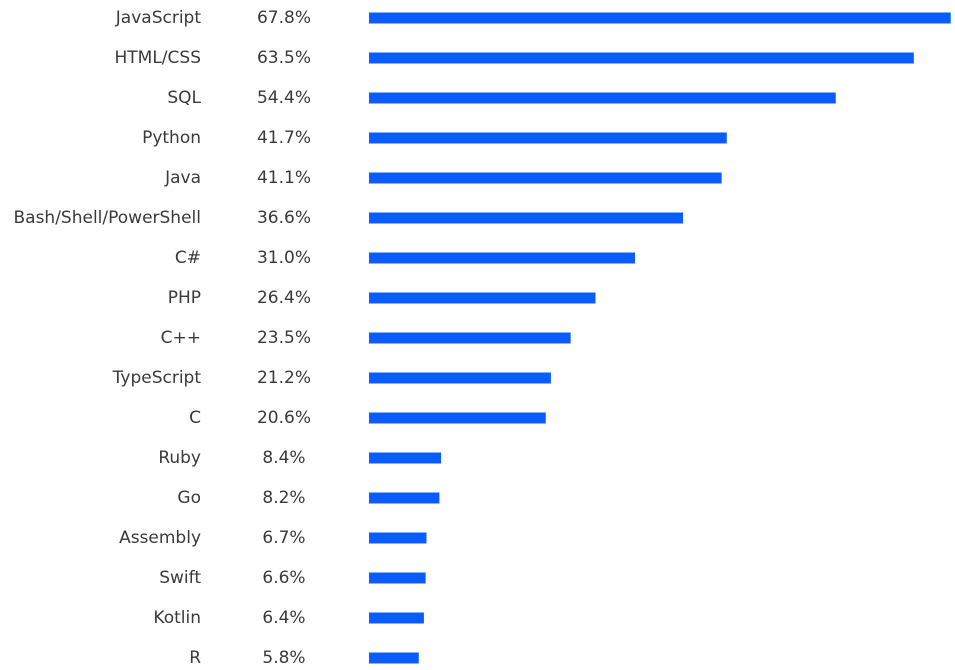 This screenshot has height=670, width=955. I want to click on category-label: Kotlin, so click(177, 618).